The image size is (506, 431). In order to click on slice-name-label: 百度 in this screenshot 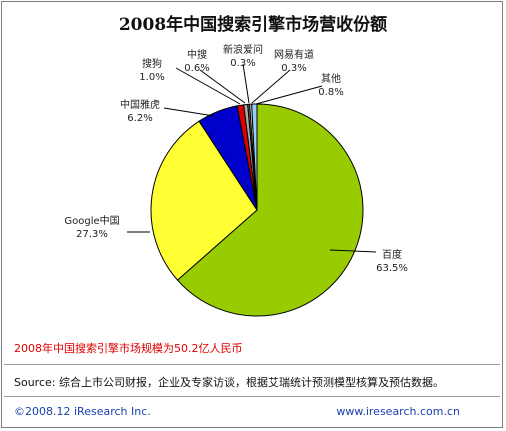, I will do `click(392, 254)`.